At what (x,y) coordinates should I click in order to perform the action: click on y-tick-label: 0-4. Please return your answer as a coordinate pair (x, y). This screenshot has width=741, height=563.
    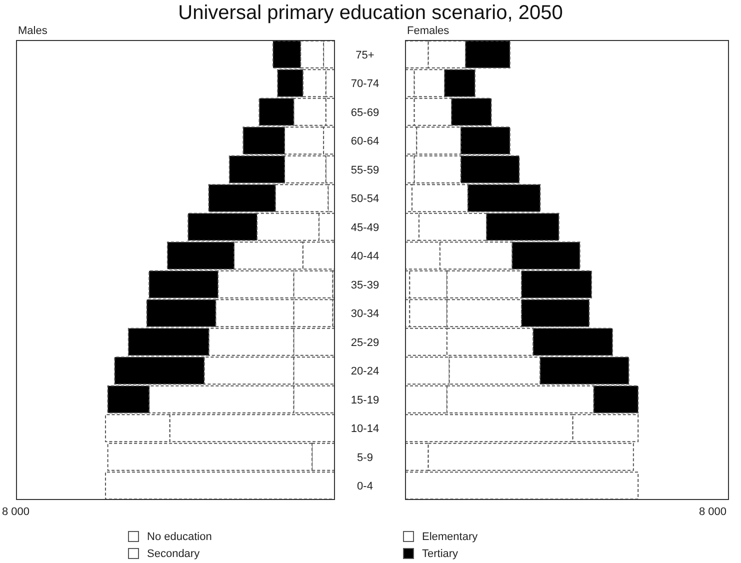
    Looking at the image, I should click on (365, 486).